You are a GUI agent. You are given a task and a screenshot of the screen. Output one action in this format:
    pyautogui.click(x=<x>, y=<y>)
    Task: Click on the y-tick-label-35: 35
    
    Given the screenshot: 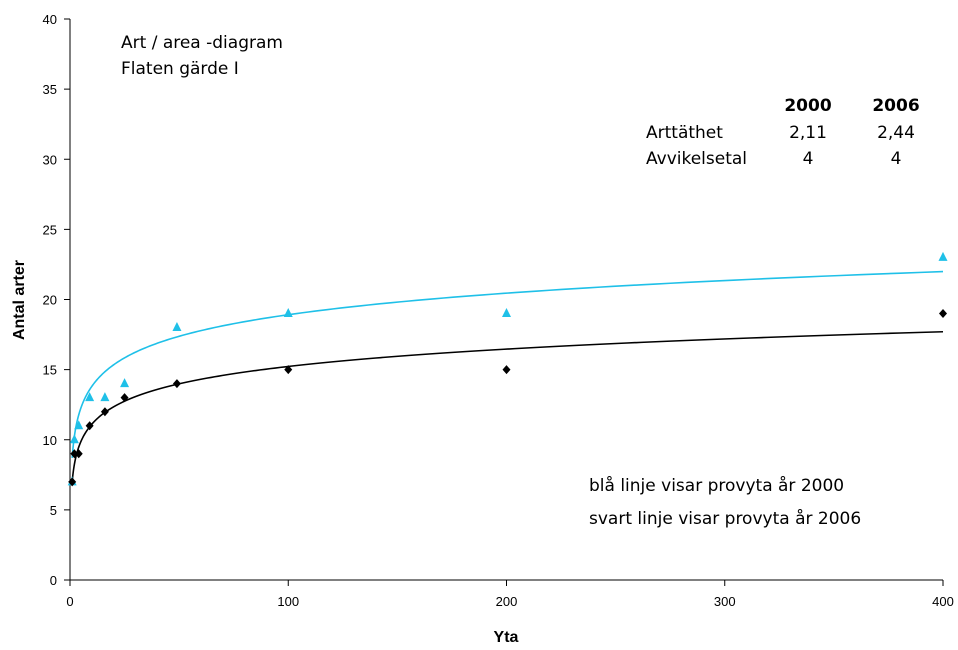 What is the action you would take?
    pyautogui.click(x=50, y=89)
    